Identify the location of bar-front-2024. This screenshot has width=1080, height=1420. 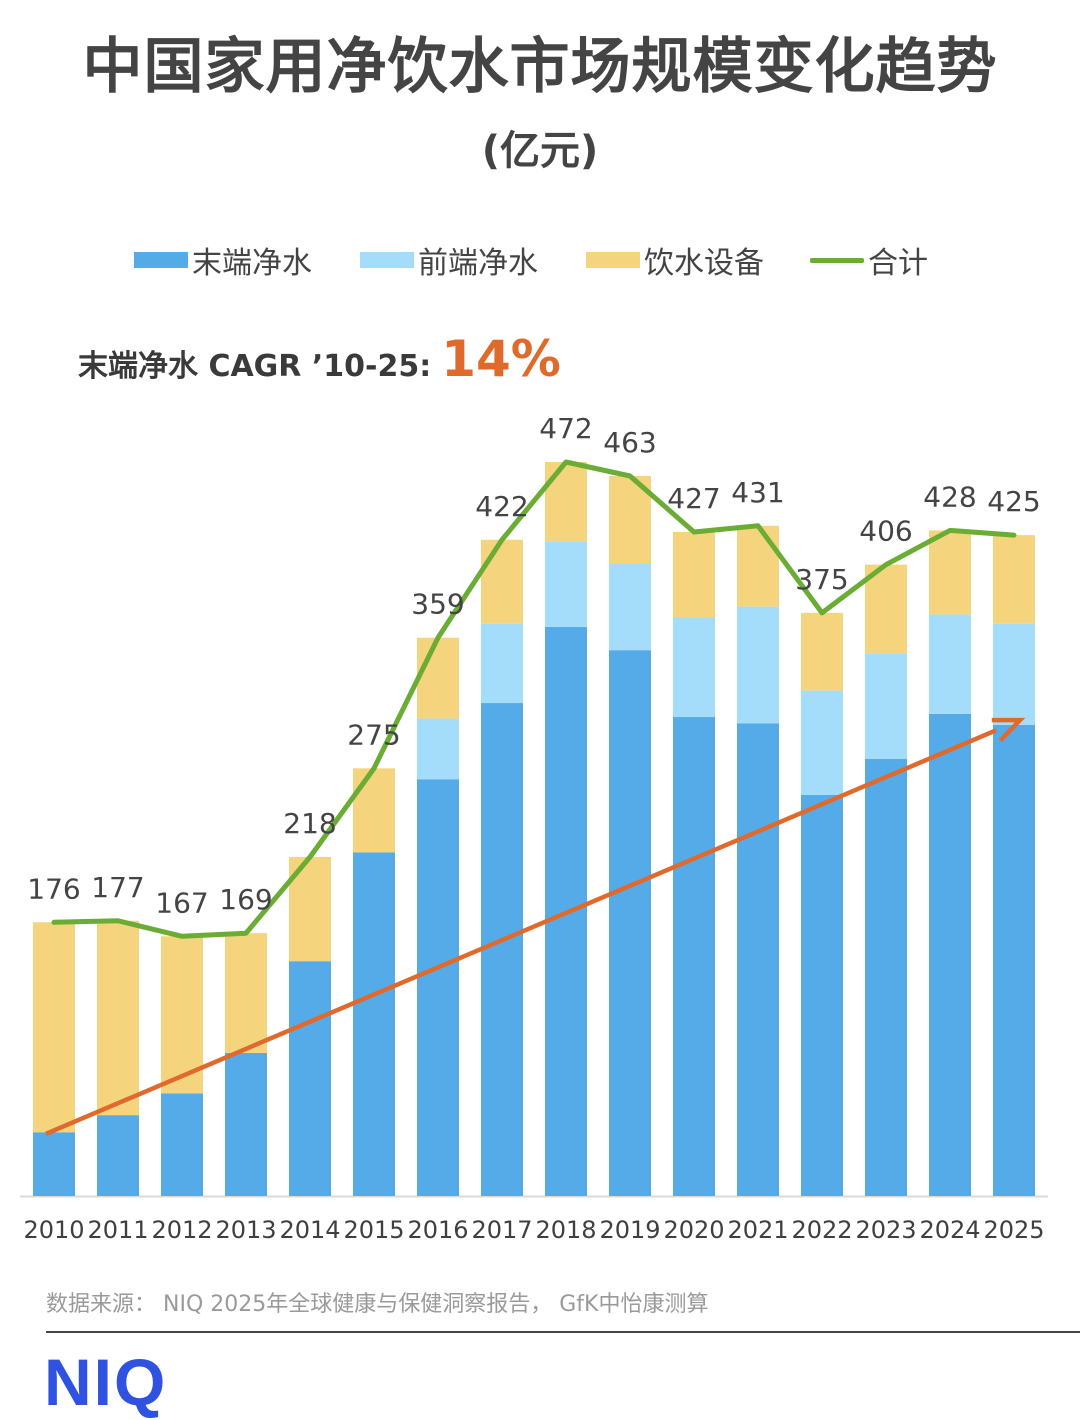
(950, 664).